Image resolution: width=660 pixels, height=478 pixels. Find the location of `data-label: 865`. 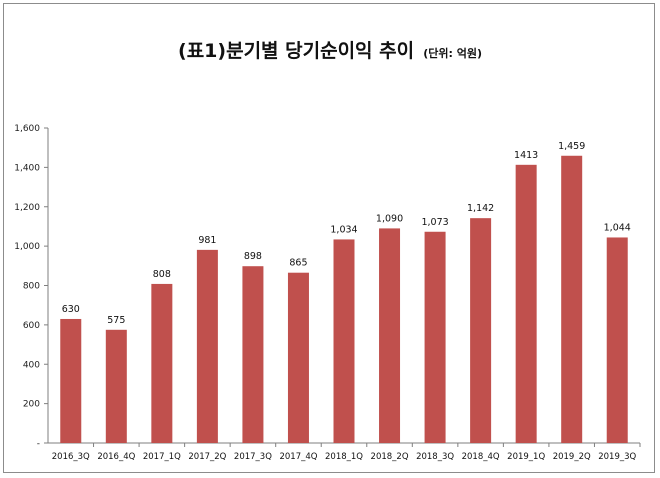

data-label: 865 is located at coordinates (298, 263).